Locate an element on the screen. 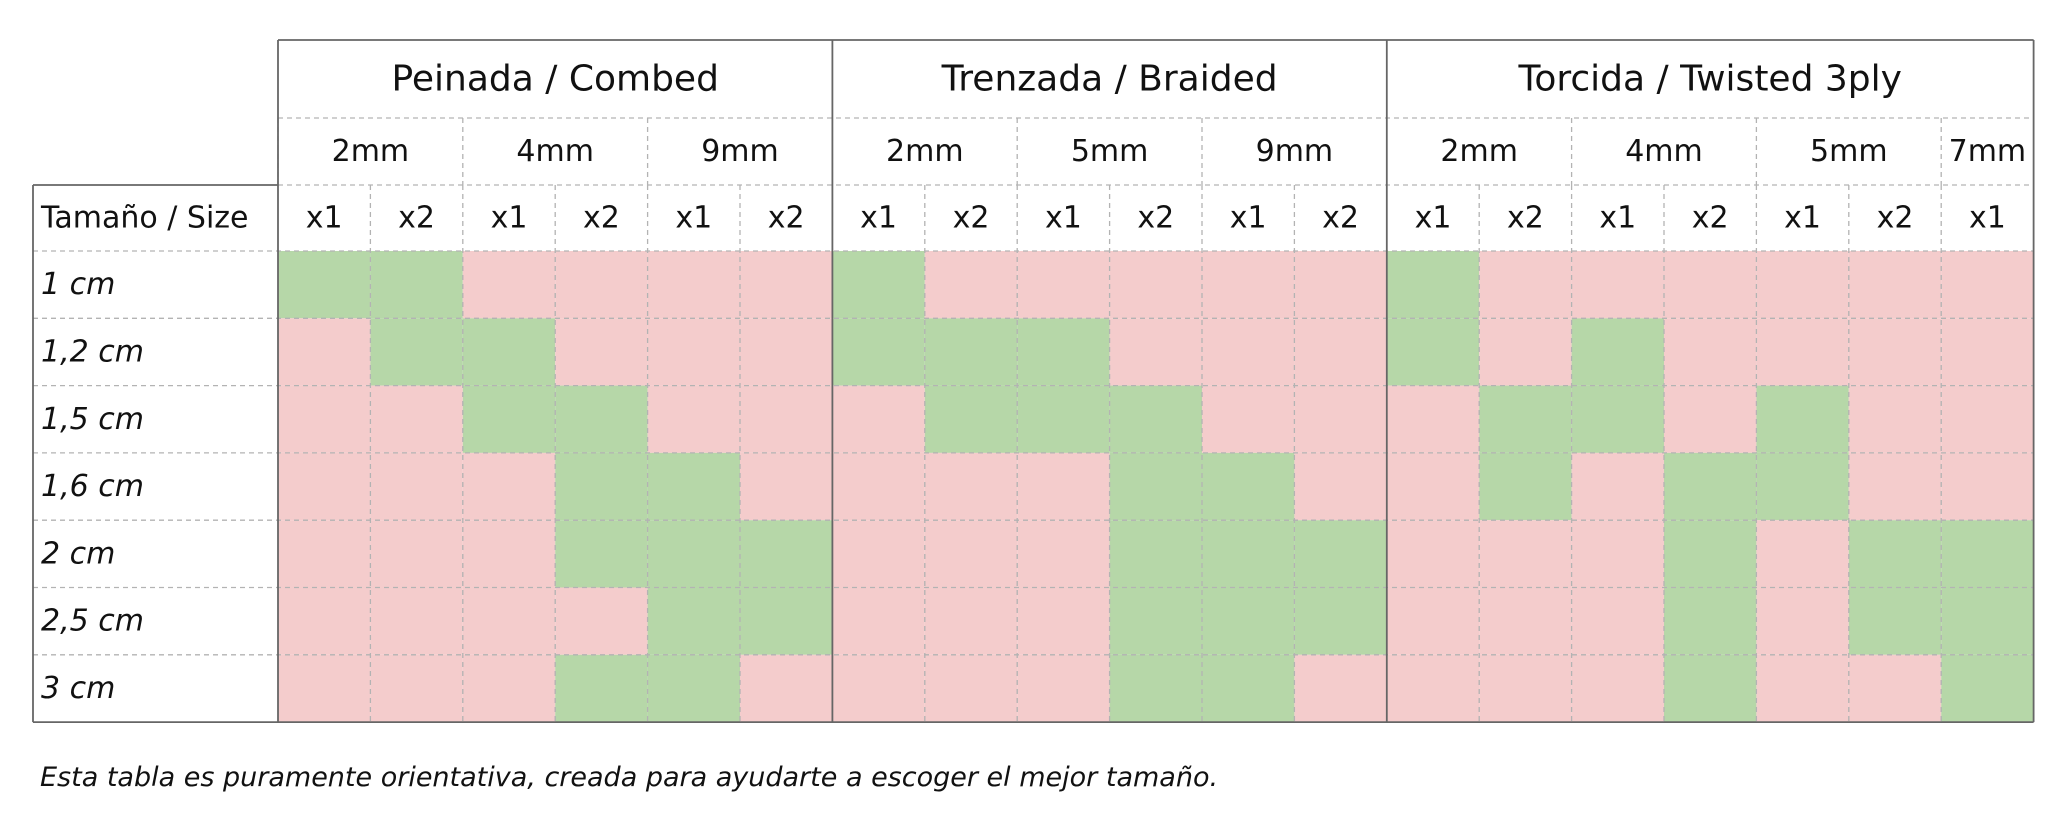 The image size is (2048, 822). size-label: 7mm is located at coordinates (1988, 151).